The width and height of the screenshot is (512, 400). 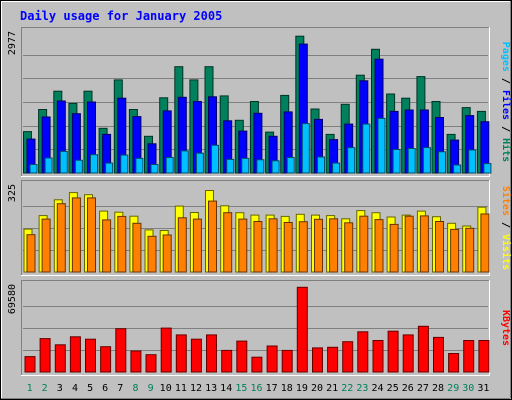 I want to click on x-tick-label-day-30: 30, so click(x=468, y=388).